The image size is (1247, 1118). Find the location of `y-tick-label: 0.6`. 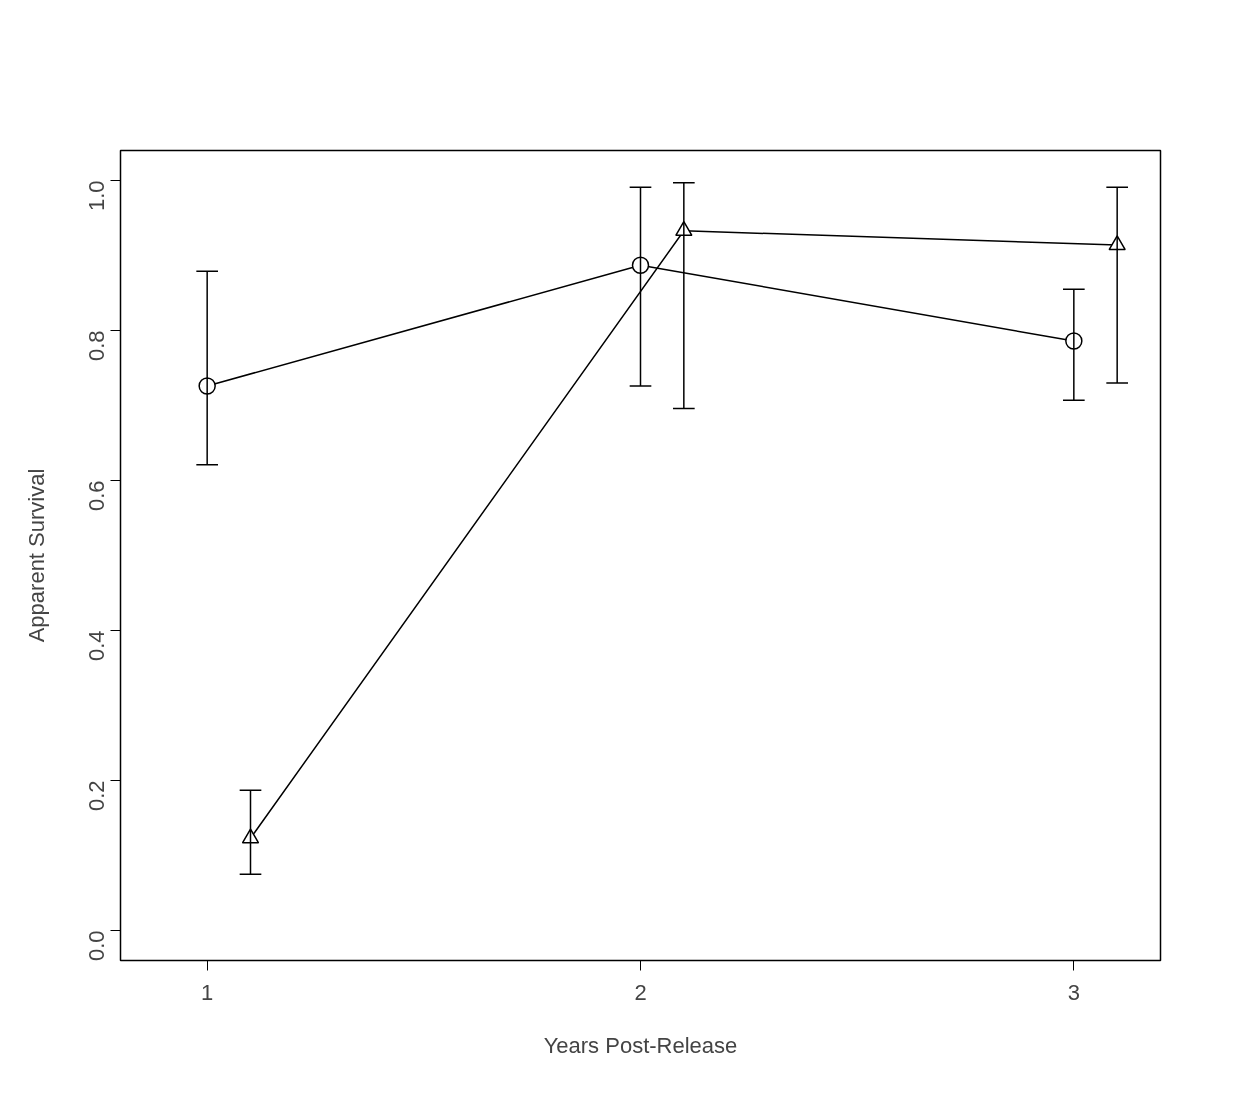

y-tick-label: 0.6 is located at coordinates (96, 496).